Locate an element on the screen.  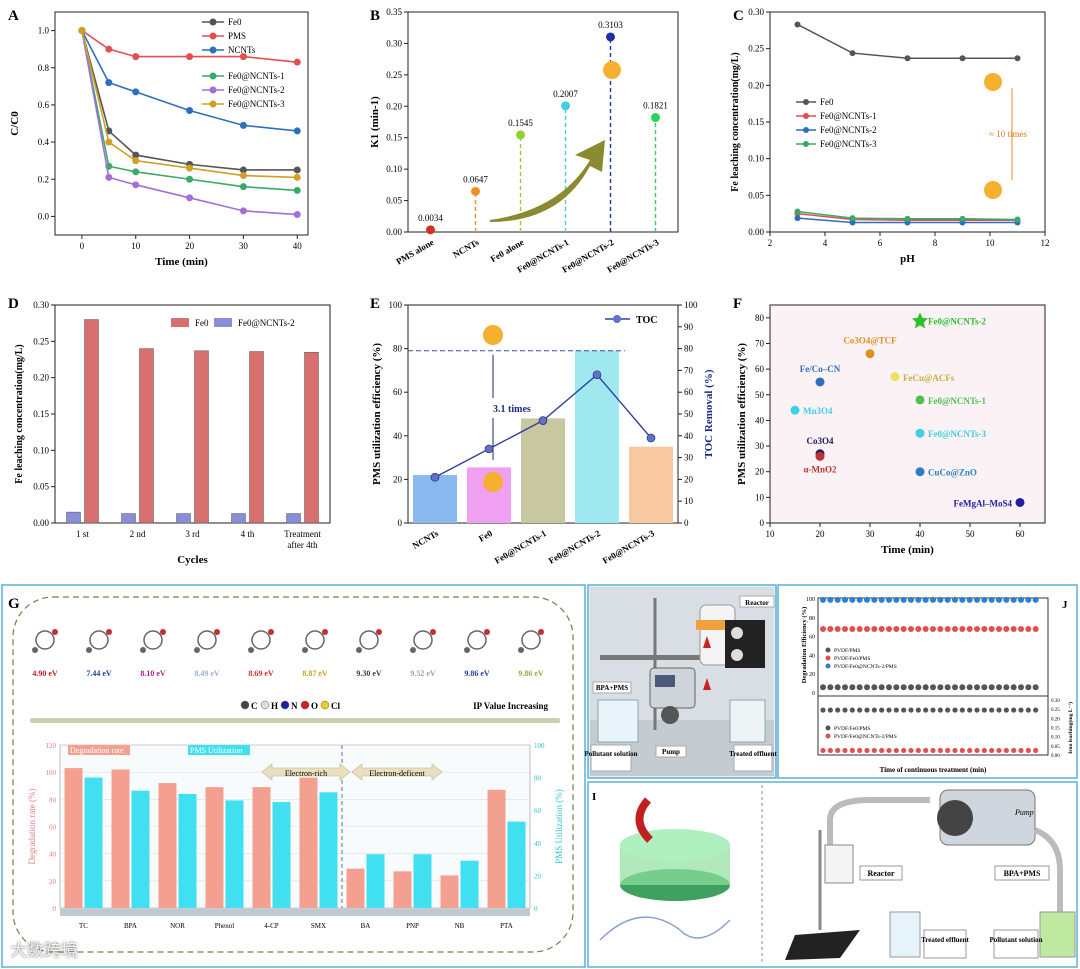
f-ylabel: PMS utilization efficiency (%) is located at coordinates (742, 414).